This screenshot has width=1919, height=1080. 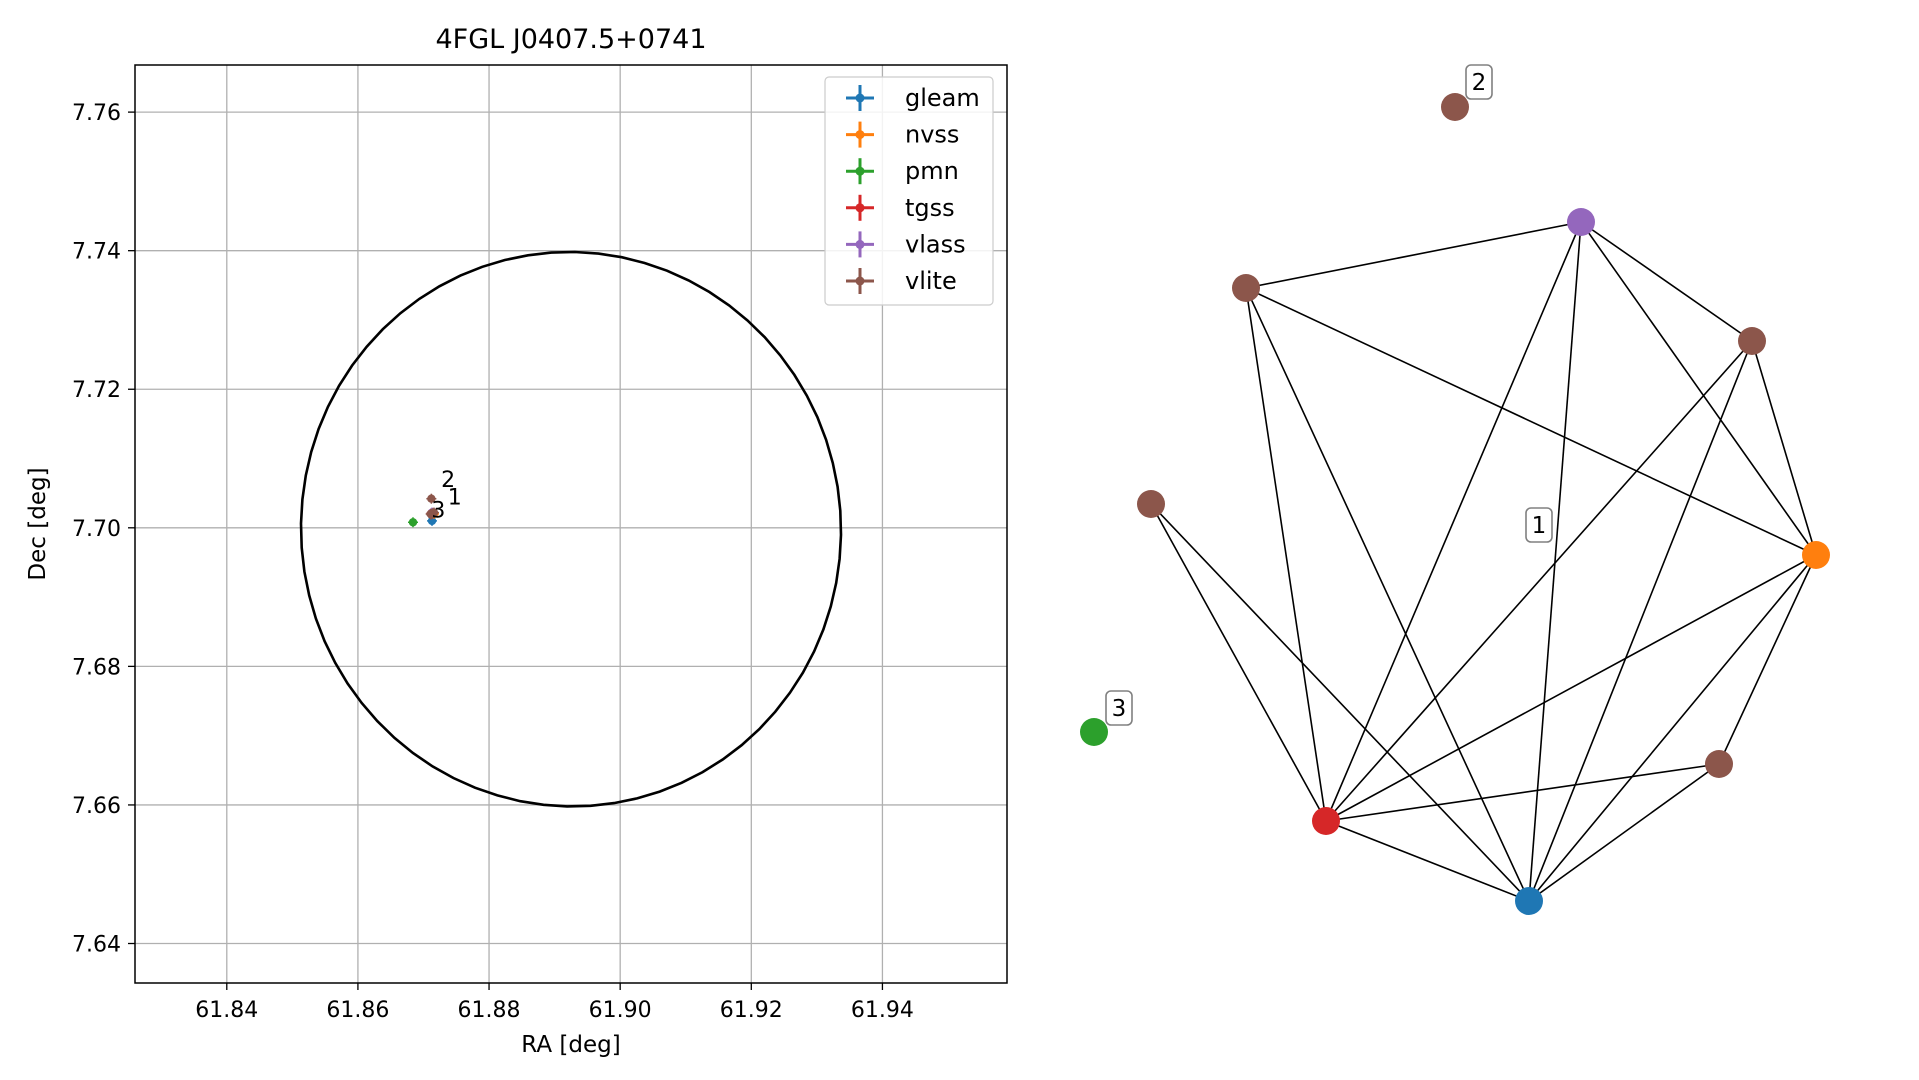 I want to click on y-tick-label: 7.72, so click(x=96, y=390).